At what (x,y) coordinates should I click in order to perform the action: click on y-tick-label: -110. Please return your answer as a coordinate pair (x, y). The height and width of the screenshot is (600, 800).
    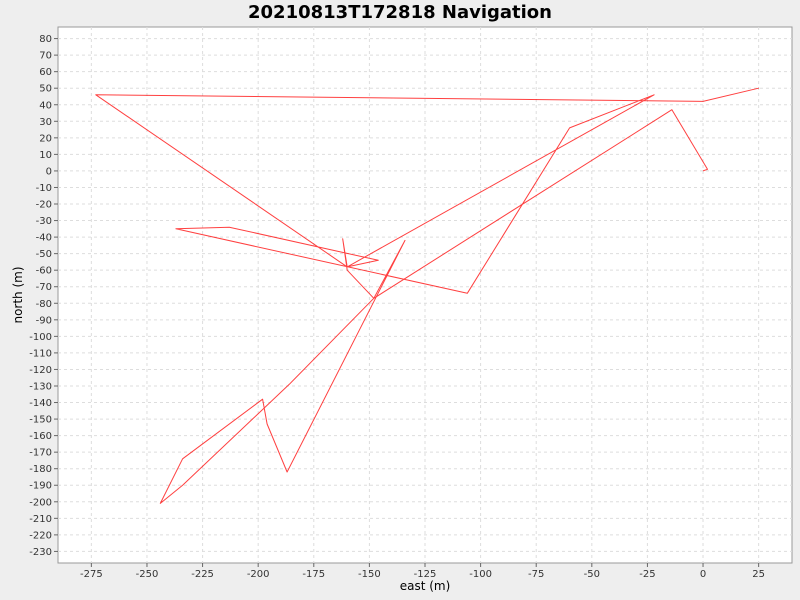
    Looking at the image, I should click on (40, 353).